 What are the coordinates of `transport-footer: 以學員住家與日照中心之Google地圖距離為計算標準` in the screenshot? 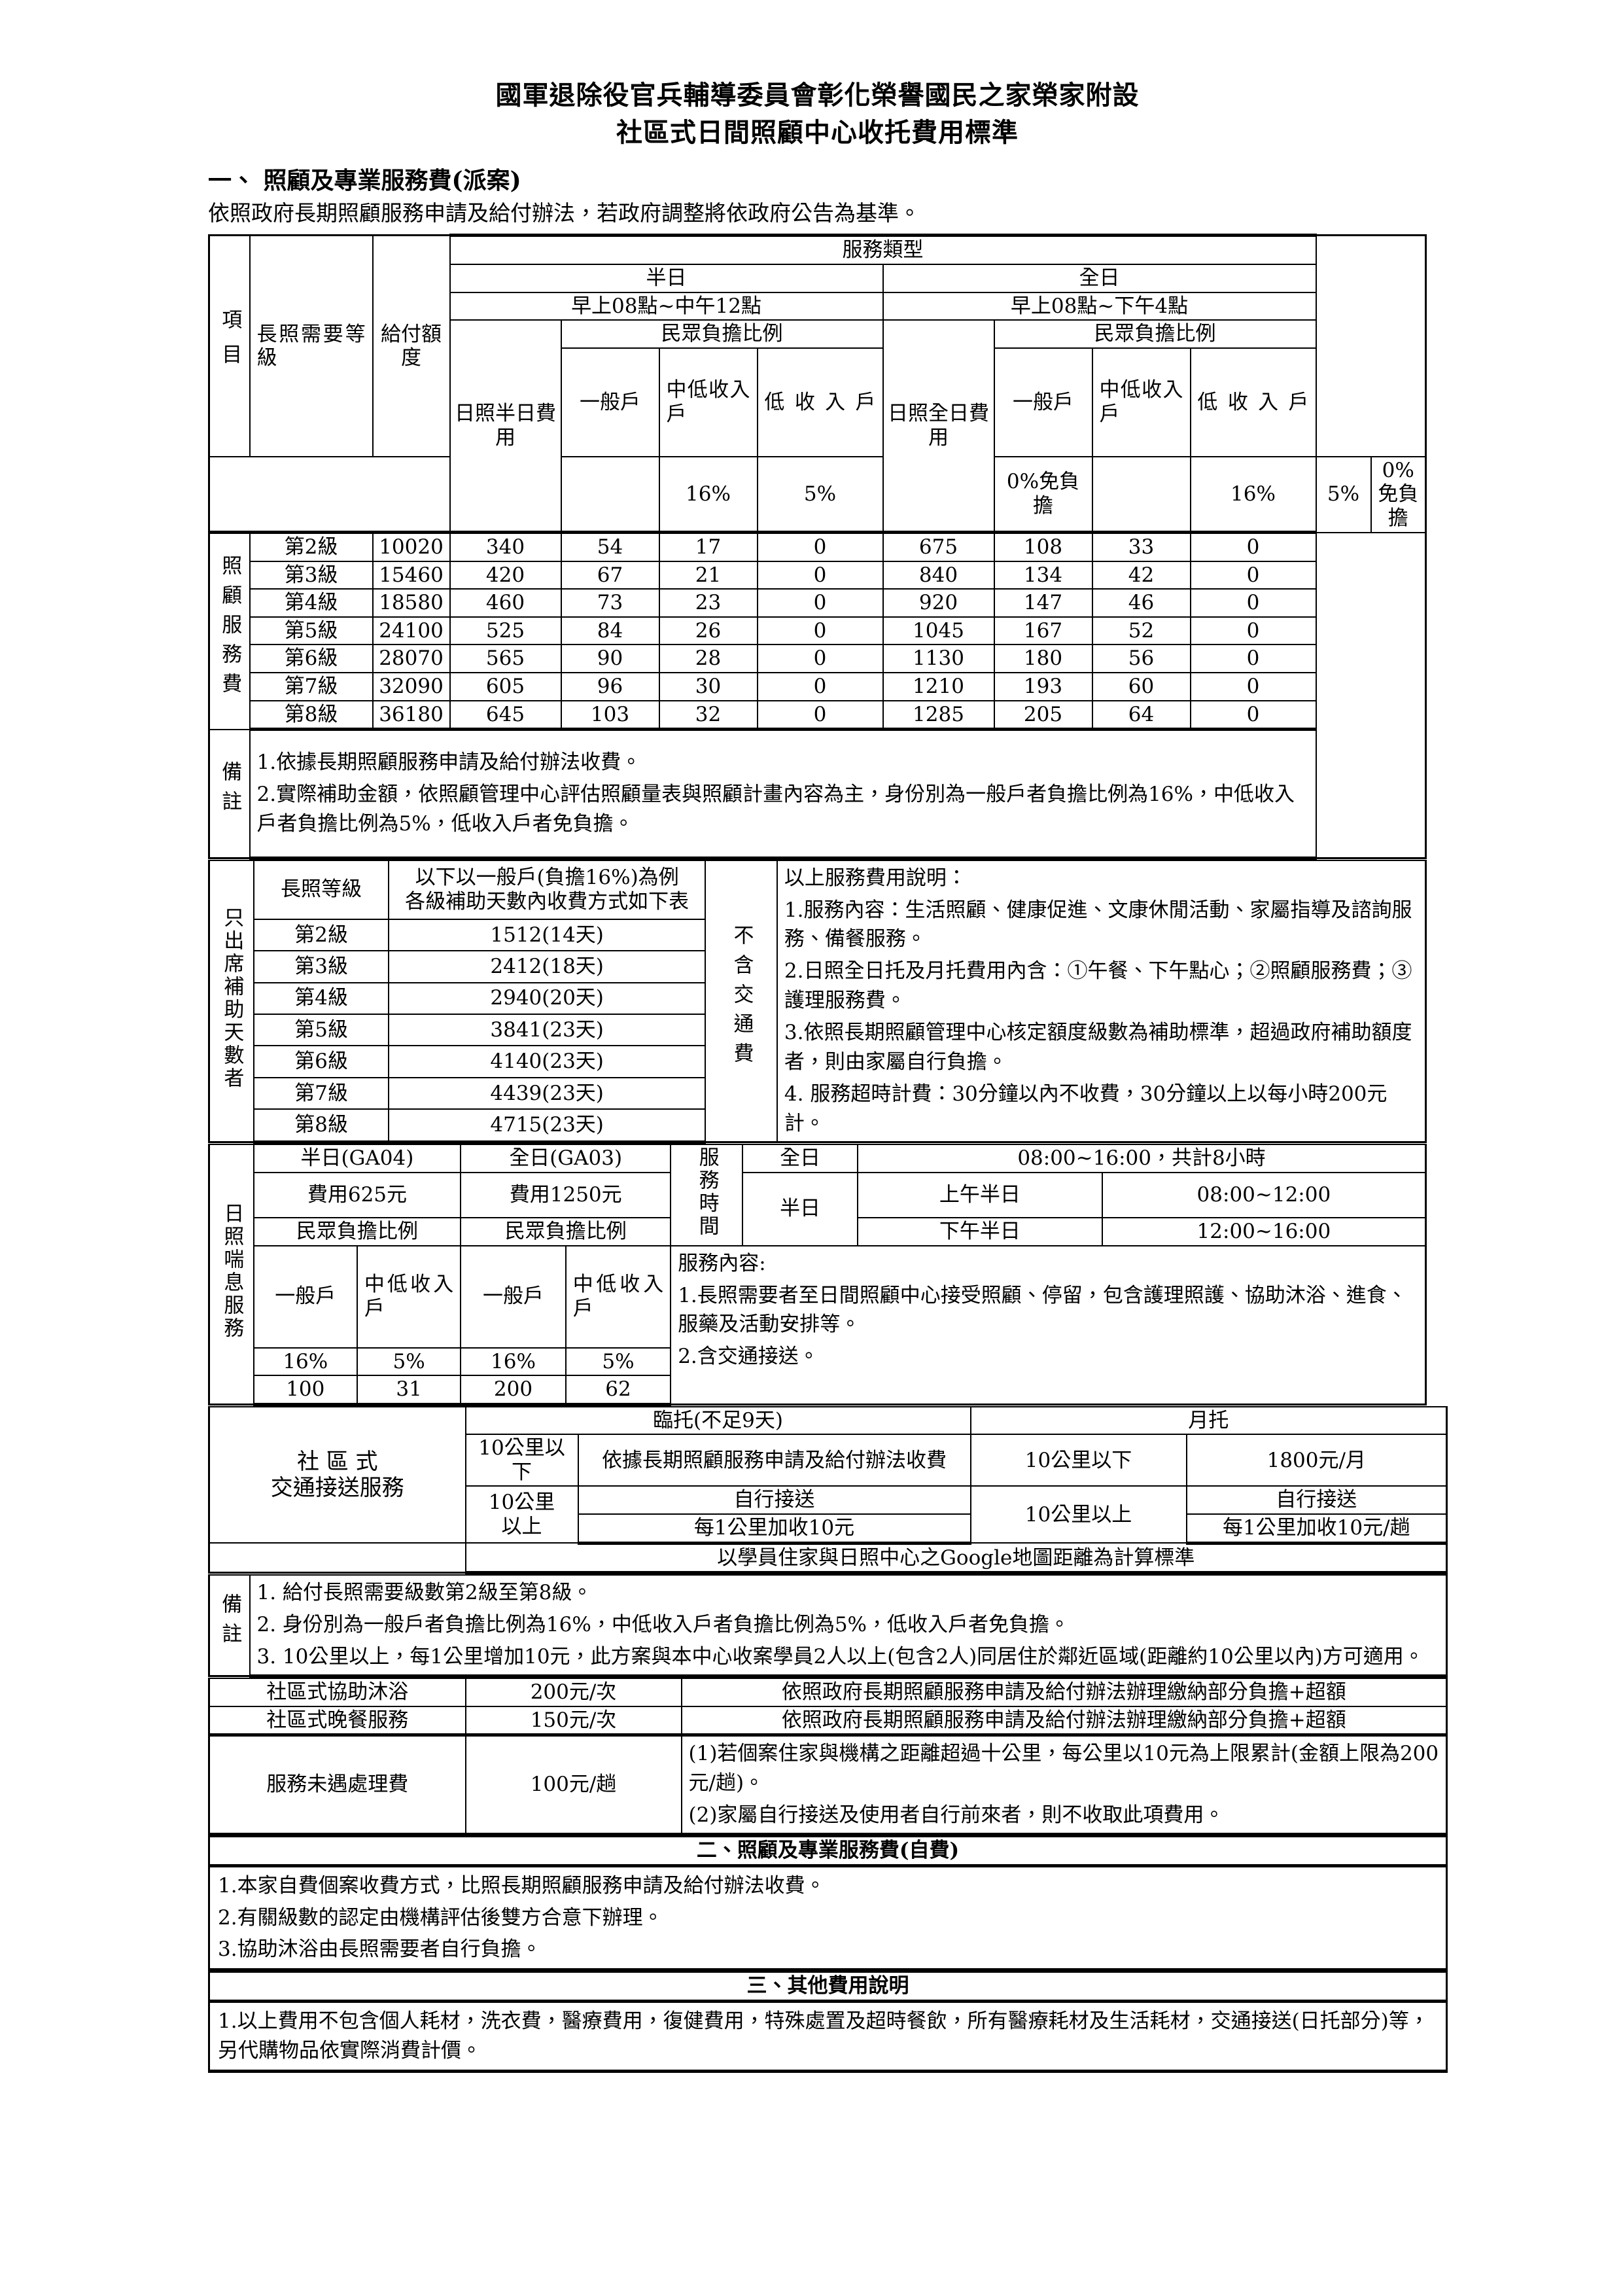 It's located at (956, 1559).